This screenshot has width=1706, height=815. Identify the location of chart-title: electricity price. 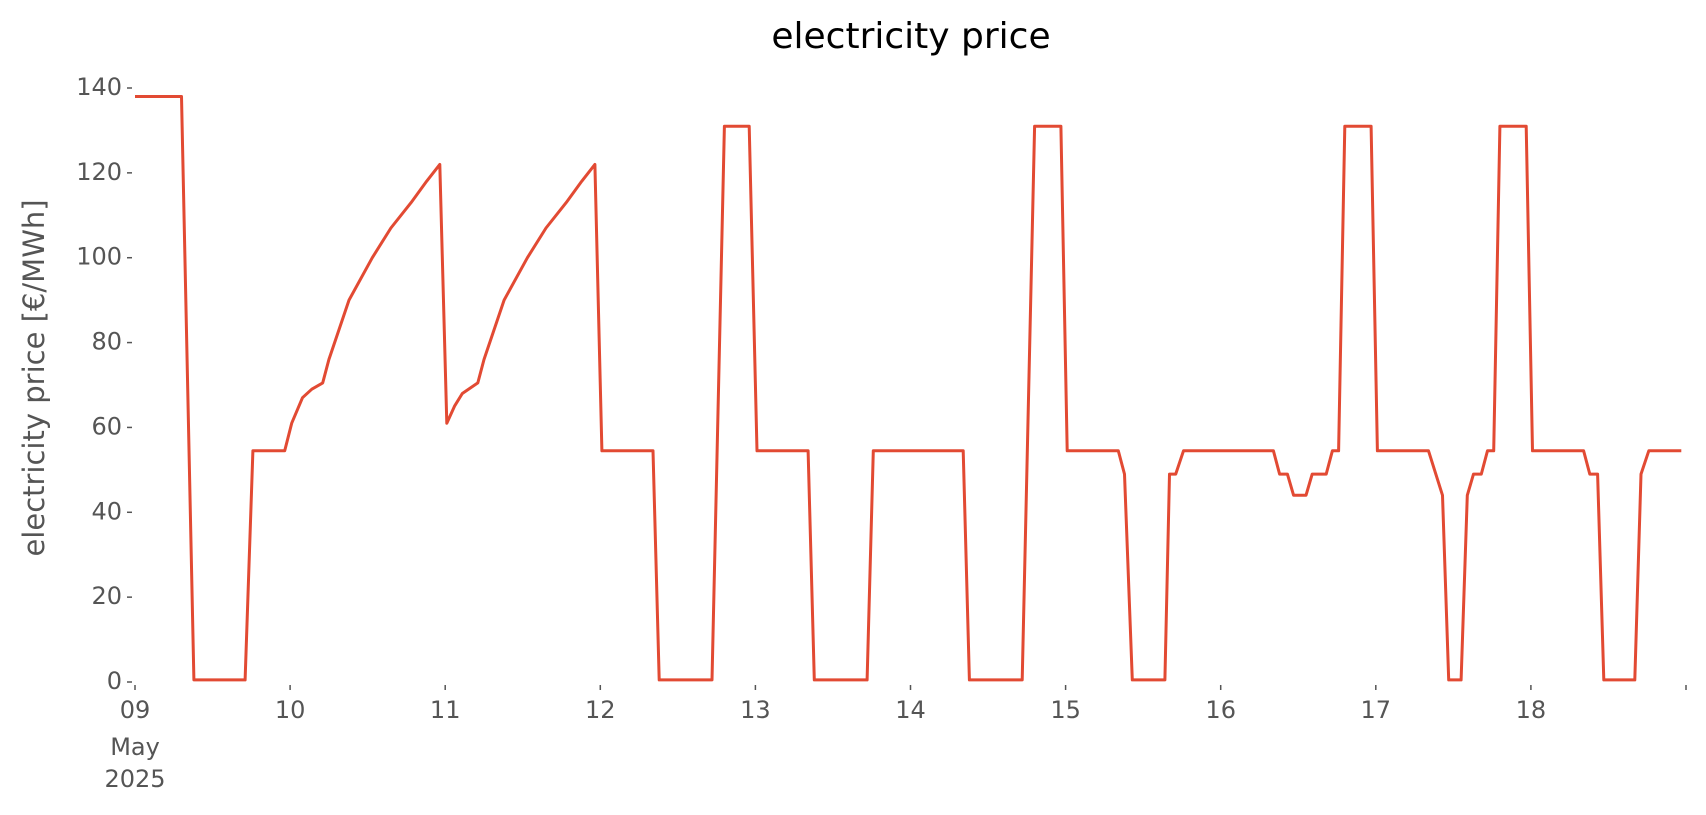
(910, 36).